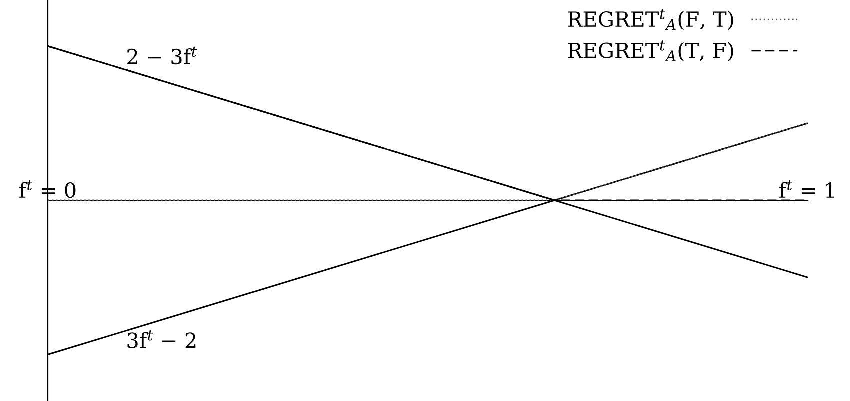 The height and width of the screenshot is (401, 850). I want to click on legend-label: REGRET$^{t}$$_{A}$(F, T), so click(651, 19).